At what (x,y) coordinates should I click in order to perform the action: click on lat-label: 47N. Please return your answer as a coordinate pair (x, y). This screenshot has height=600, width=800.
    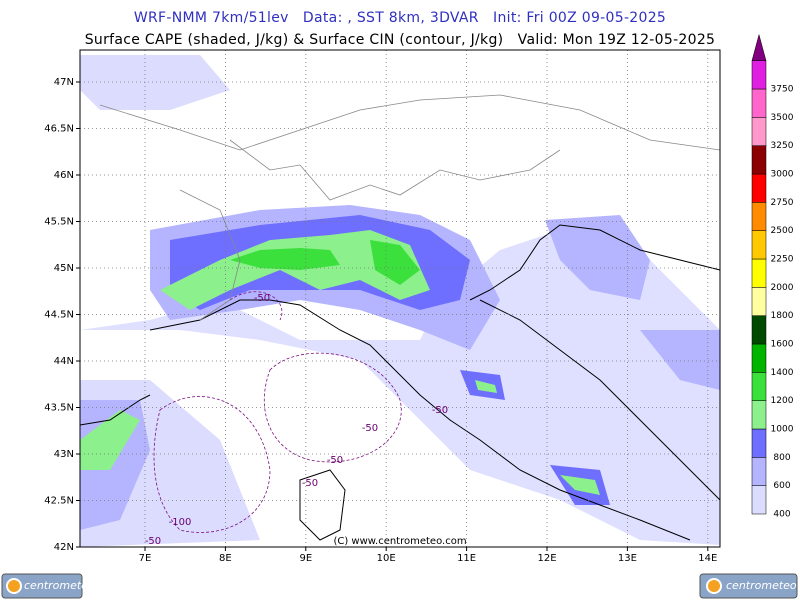
    Looking at the image, I should click on (64, 82).